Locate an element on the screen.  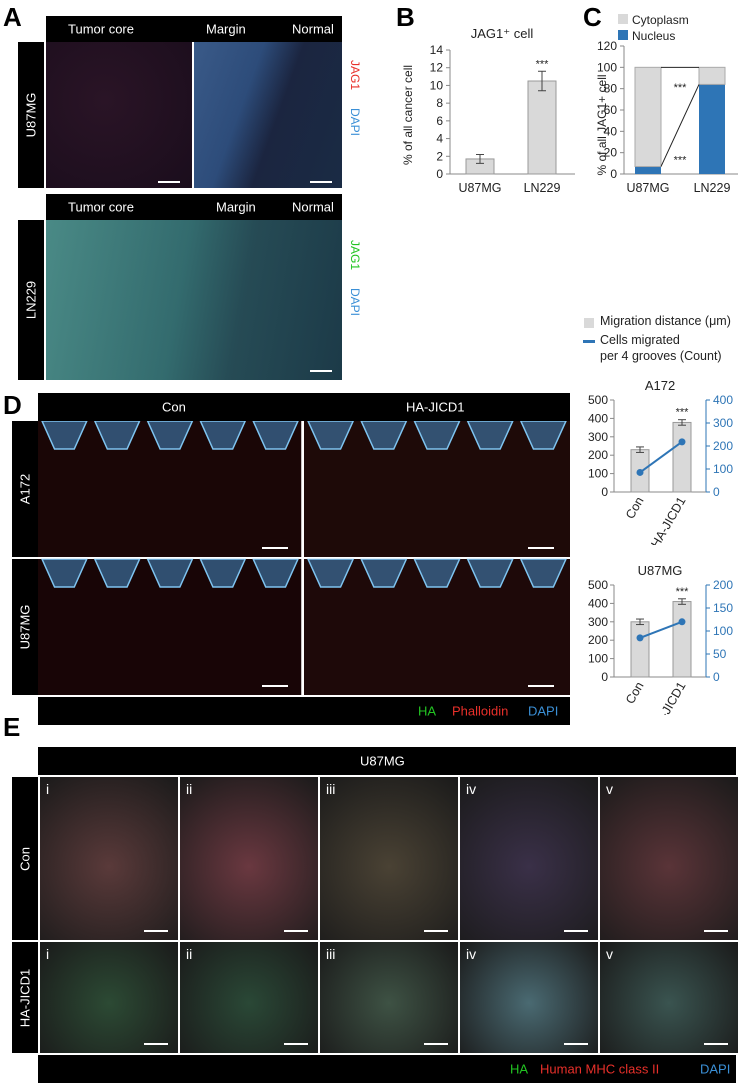
panel-e-side-ha-jicd1: HA-JICD1 is located at coordinates (25, 997).